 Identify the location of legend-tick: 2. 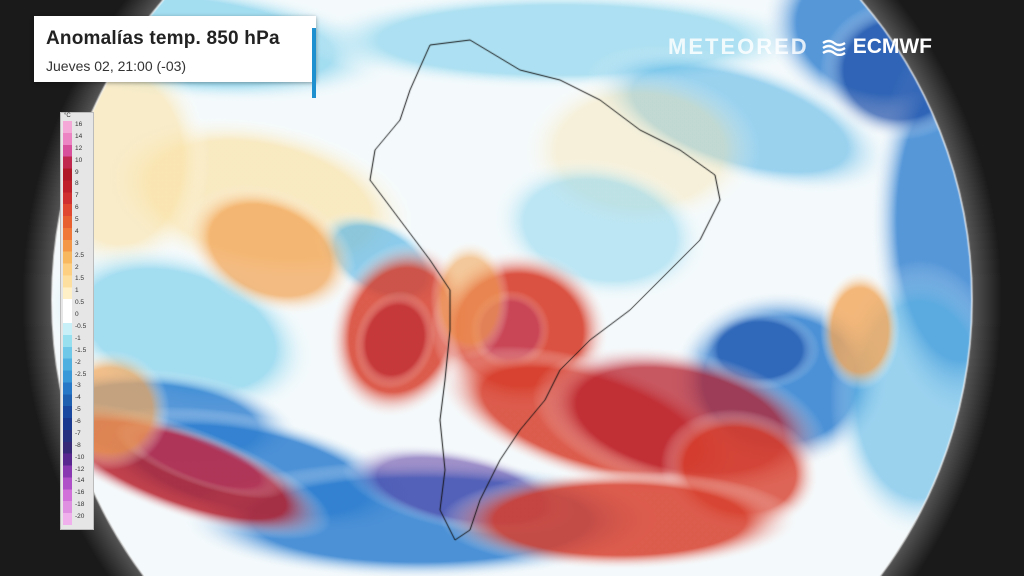
(77, 267).